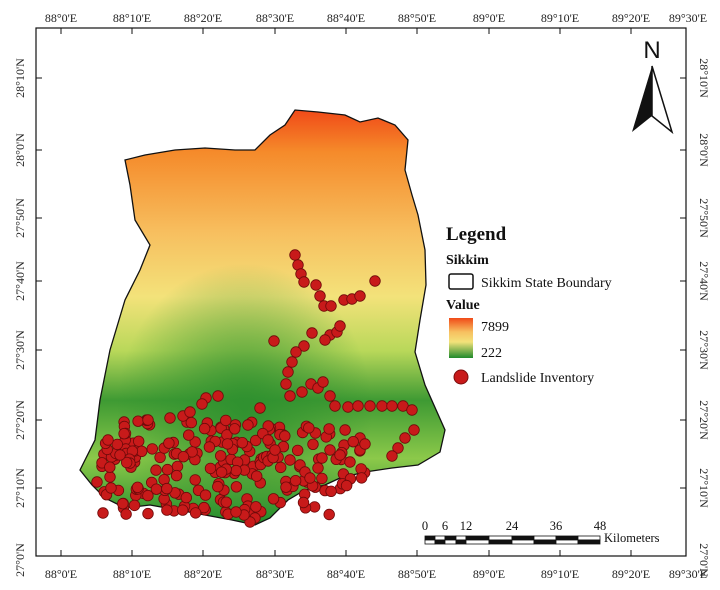 The height and width of the screenshot is (590, 720). Describe the element at coordinates (467, 260) in the screenshot. I see `legend-boundary-heading: Sikkim` at that location.